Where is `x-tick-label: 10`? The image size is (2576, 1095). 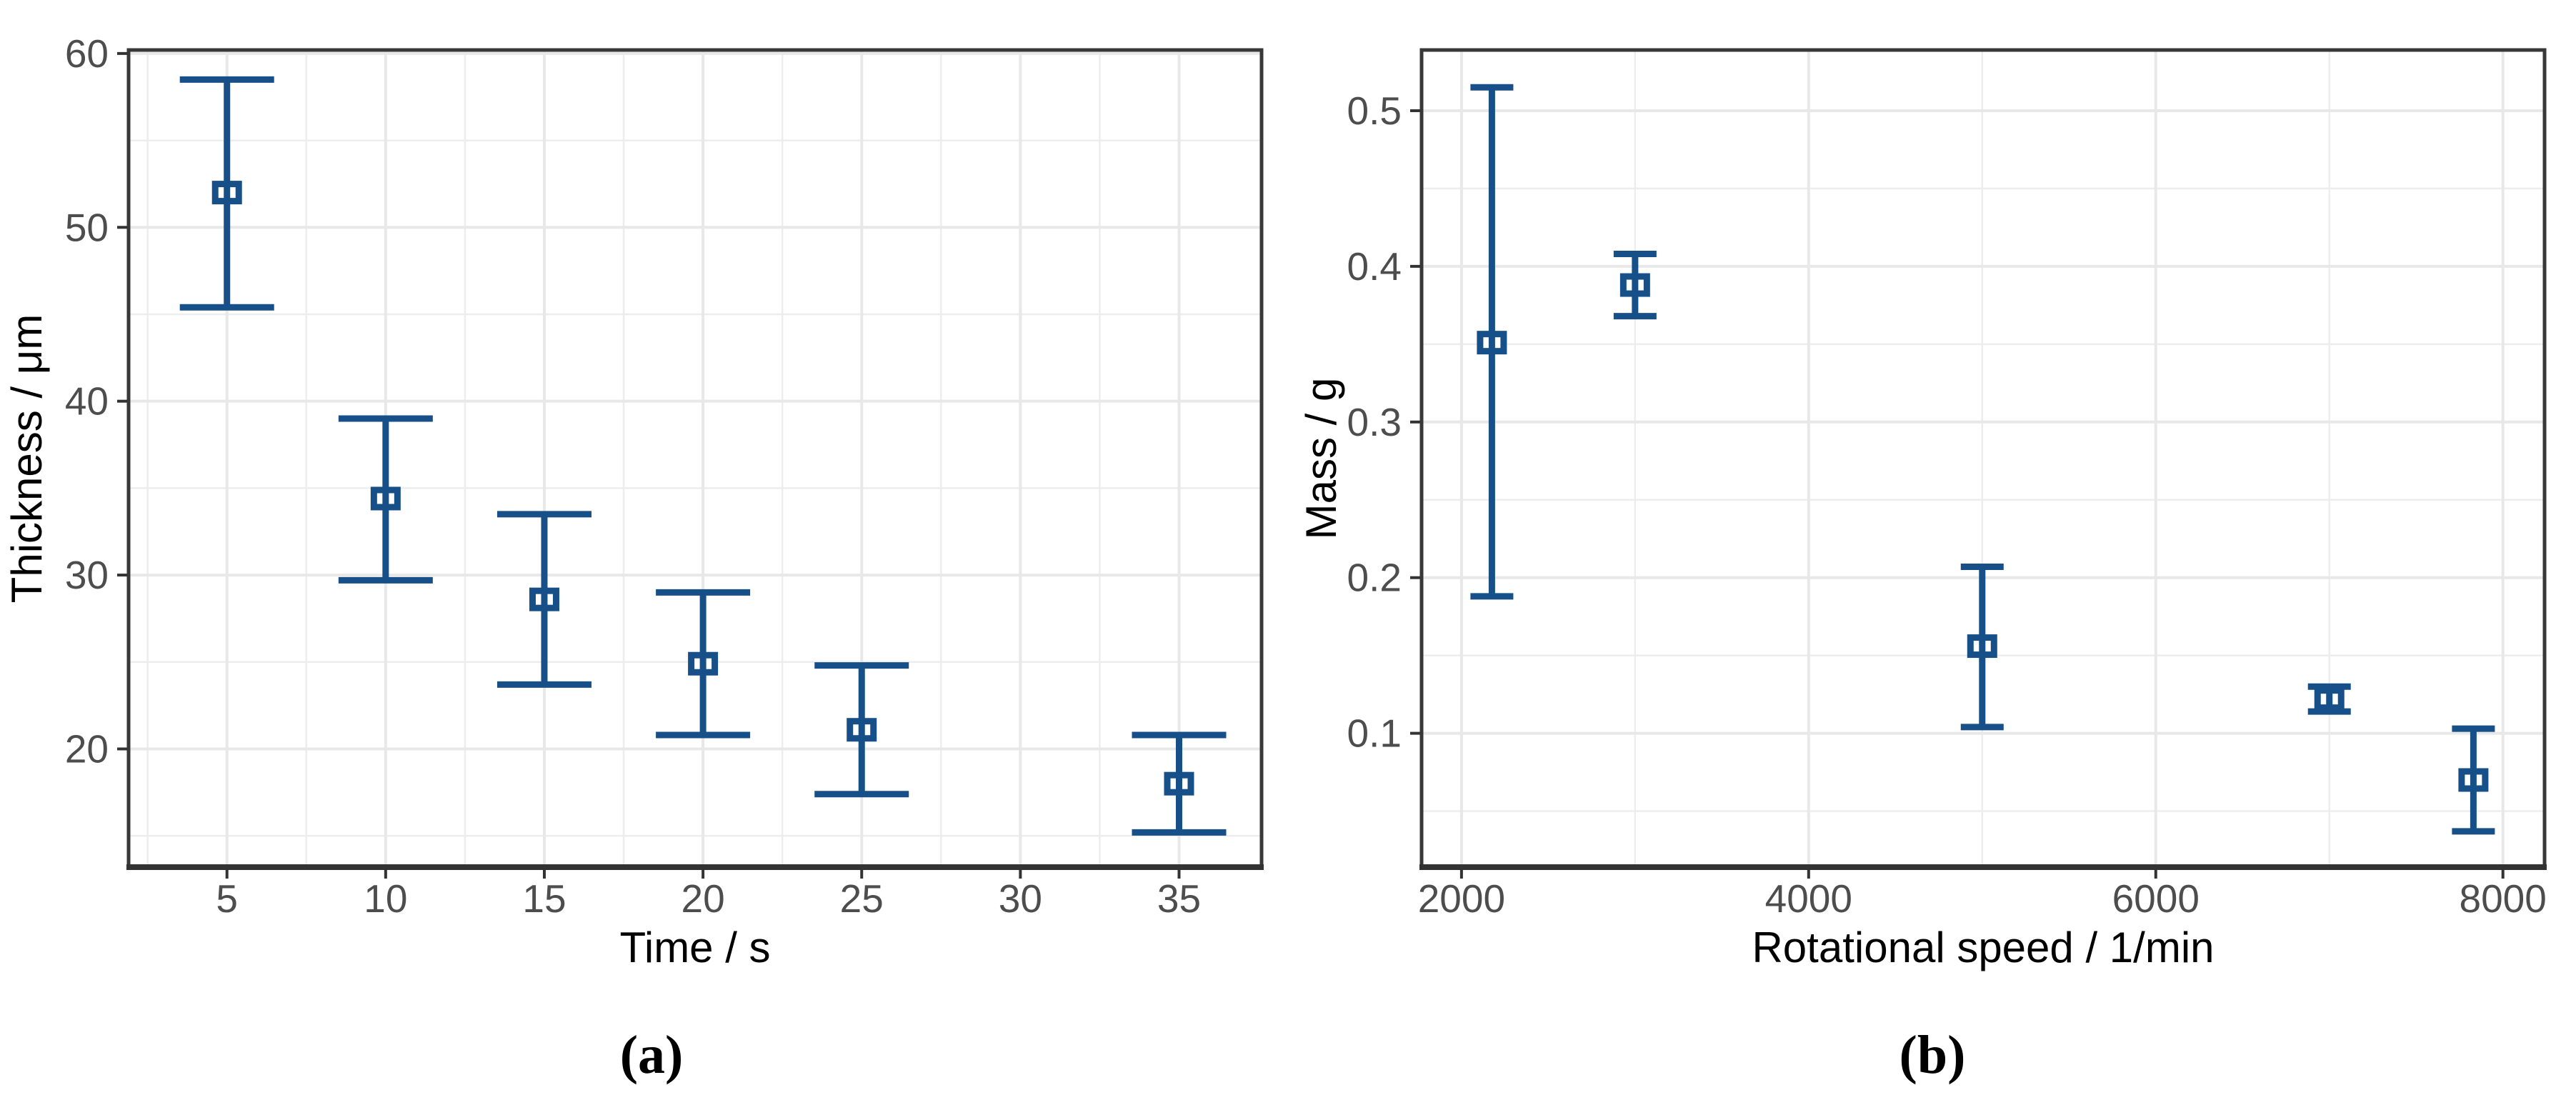
x-tick-label: 10 is located at coordinates (386, 898).